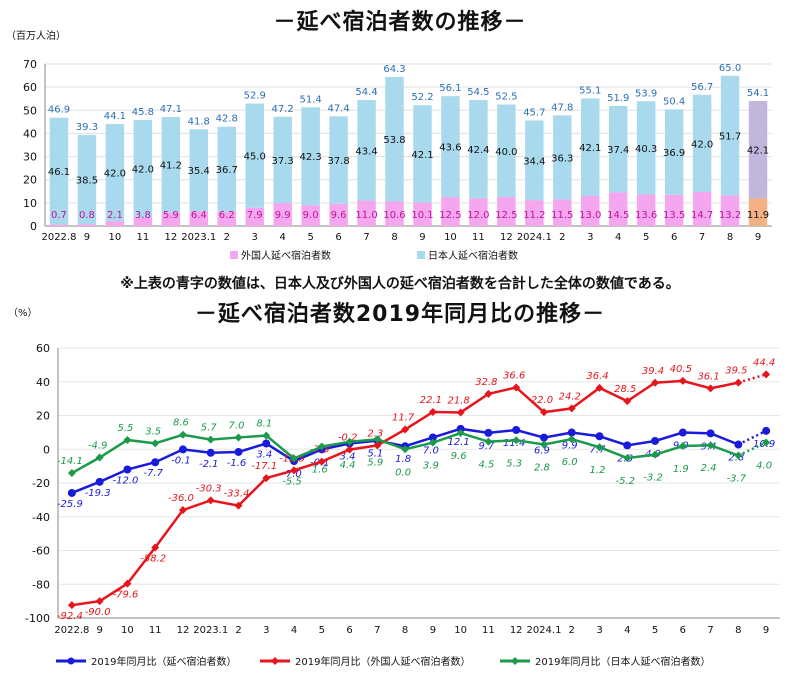 This screenshot has height=676, width=800. I want to click on data-label: 21.8, so click(459, 400).